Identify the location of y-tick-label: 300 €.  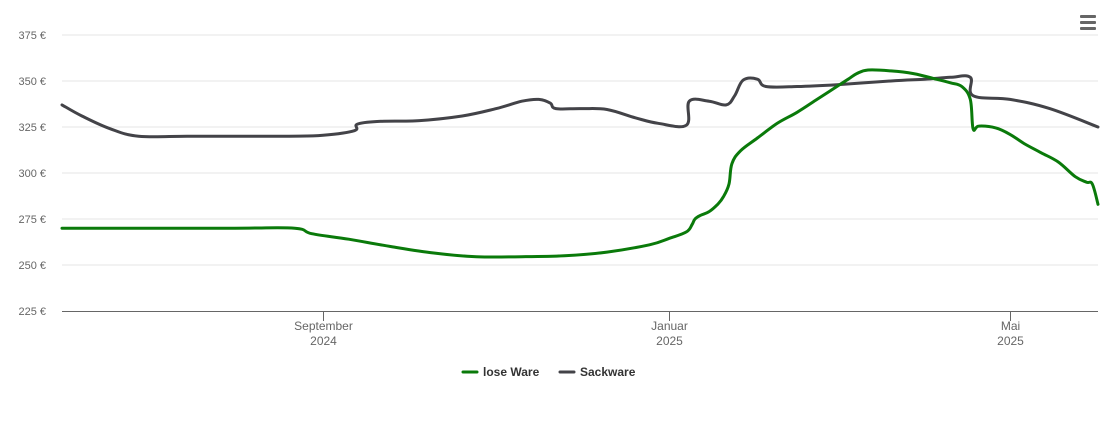
(32, 174).